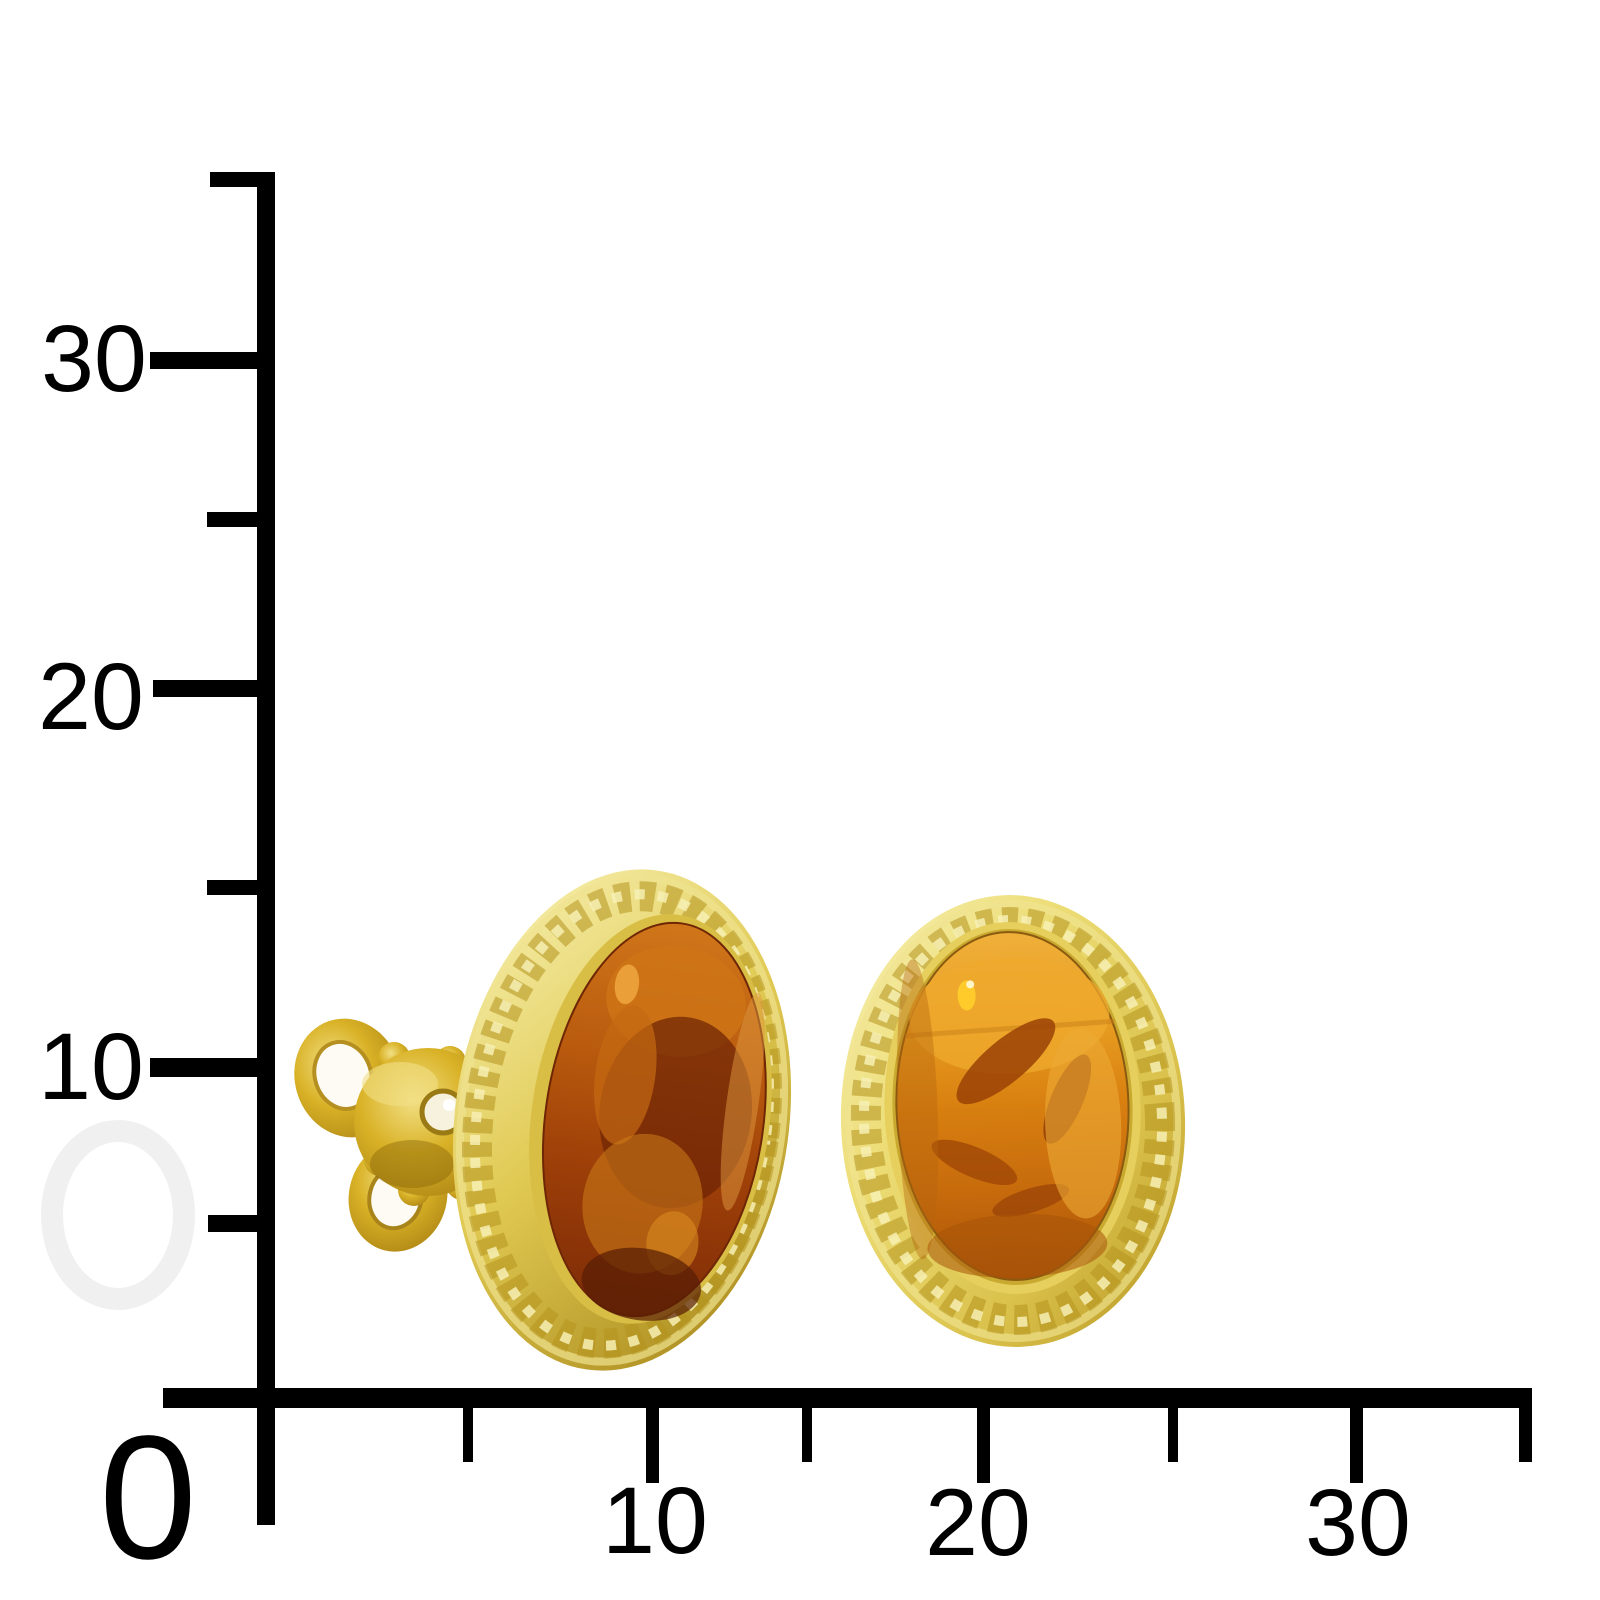 This screenshot has height=1600, width=1600. I want to click on right-earring-head, so click(1013, 1121).